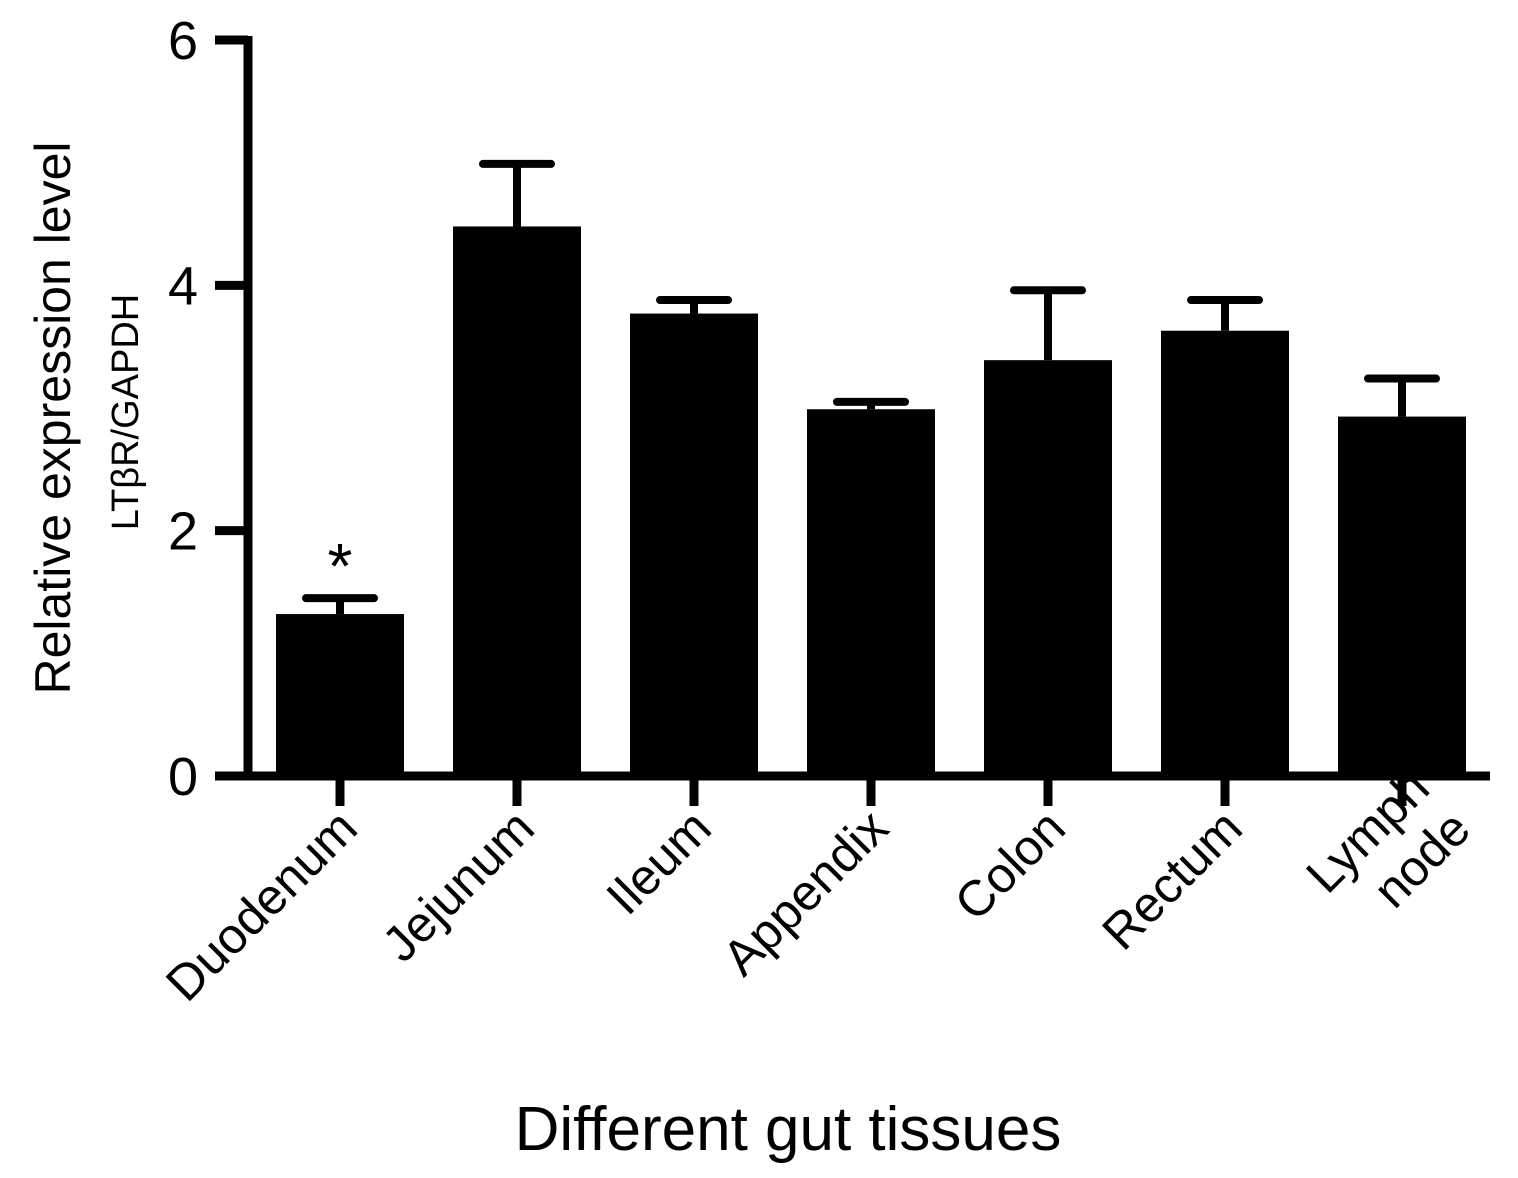 This screenshot has width=1518, height=1178. I want to click on annotations-group: *, so click(340, 566).